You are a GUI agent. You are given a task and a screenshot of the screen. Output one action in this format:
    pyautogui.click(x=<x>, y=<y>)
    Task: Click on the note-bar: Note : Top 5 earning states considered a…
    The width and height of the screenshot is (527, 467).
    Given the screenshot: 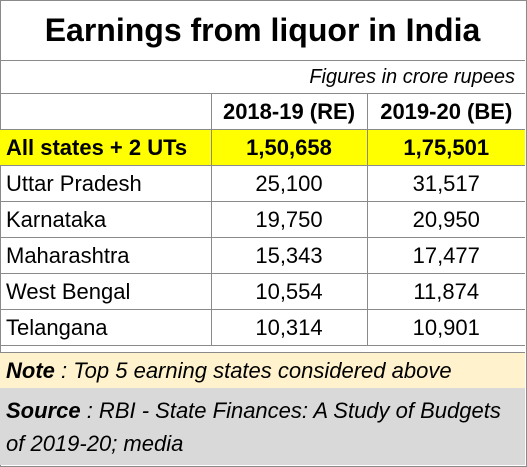 What is the action you would take?
    pyautogui.click(x=262, y=370)
    